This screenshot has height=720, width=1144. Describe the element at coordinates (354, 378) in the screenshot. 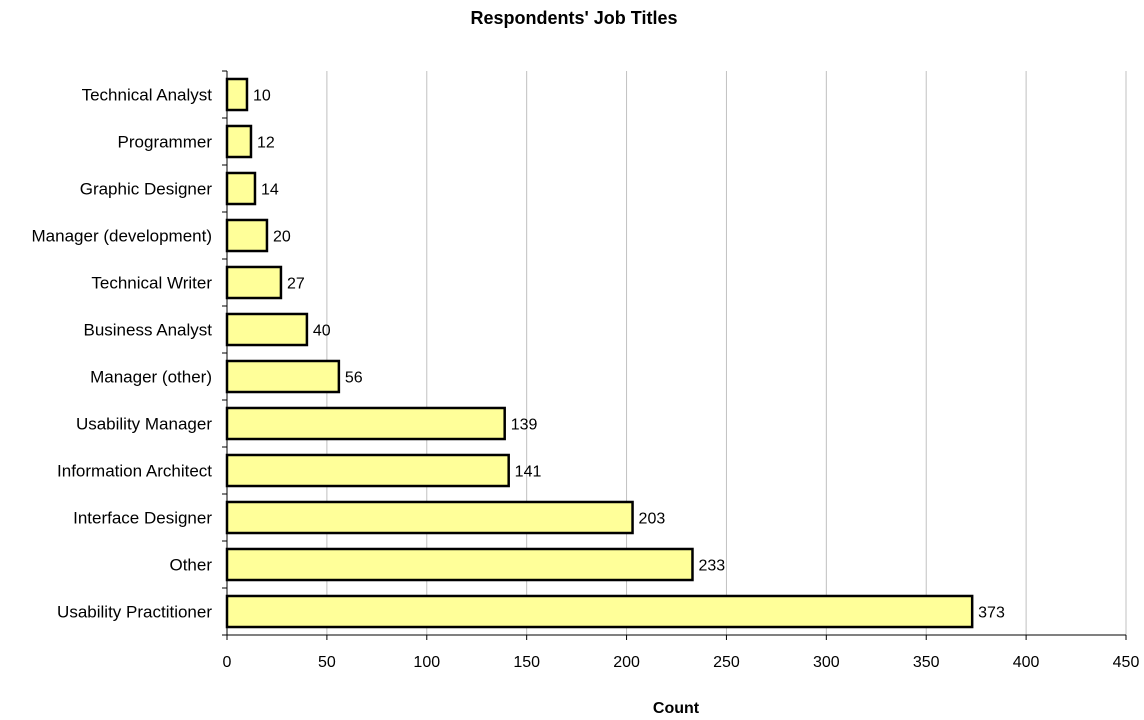

I see `data-label: 56` at that location.